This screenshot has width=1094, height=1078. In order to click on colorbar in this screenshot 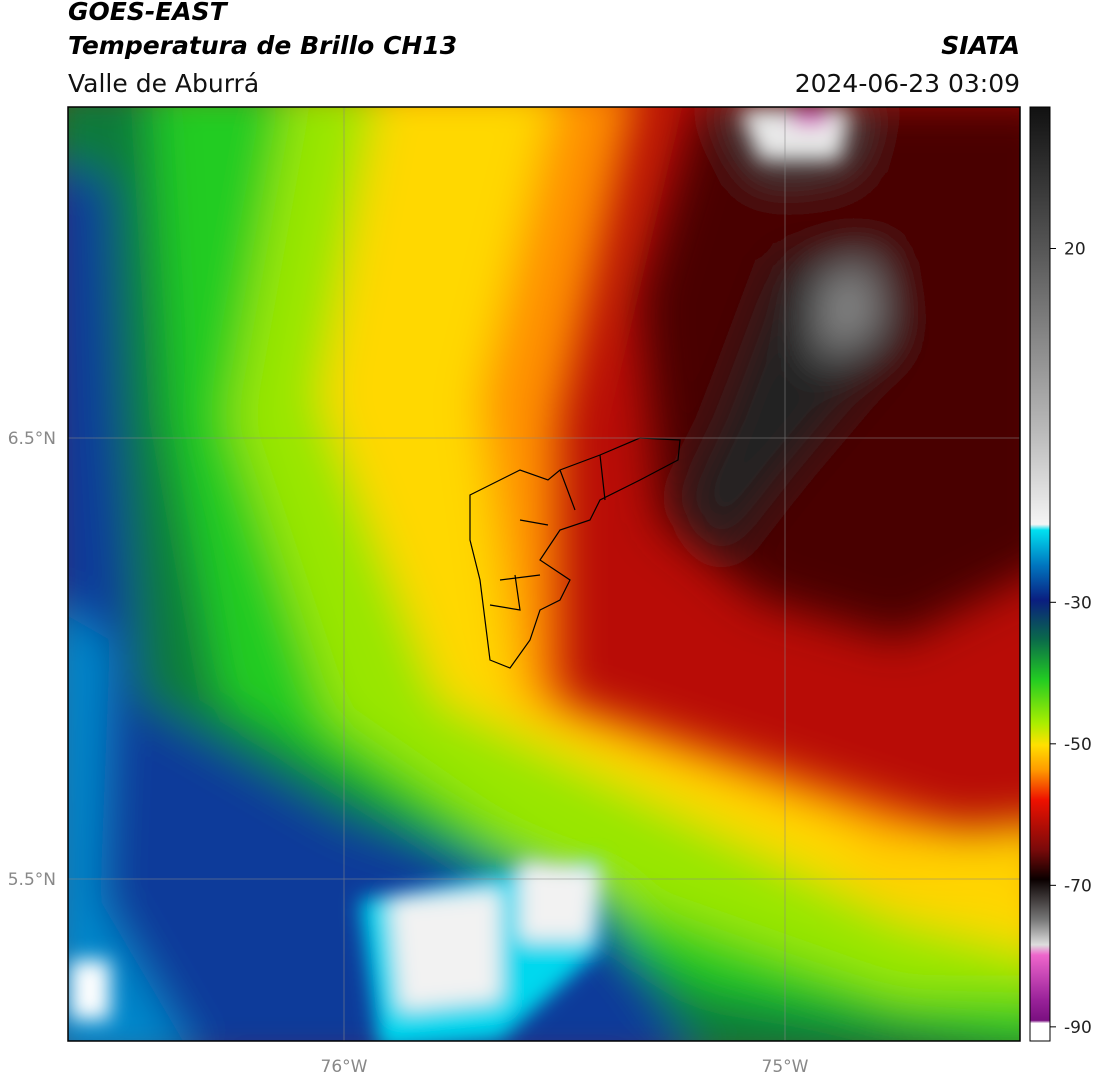, I will do `click(1040, 574)`.